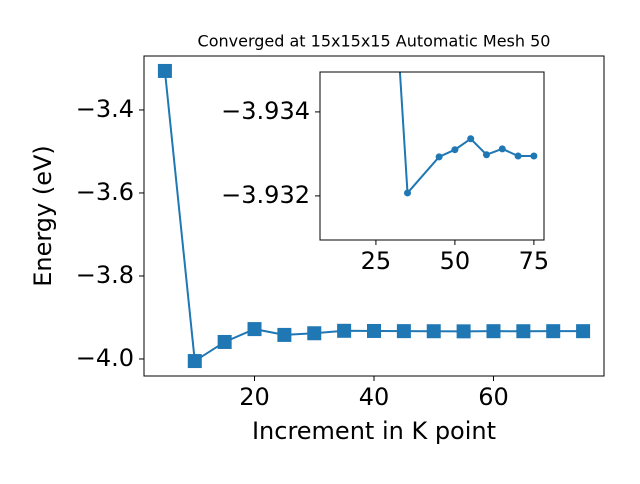 This screenshot has height=484, width=640. What do you see at coordinates (374, 431) in the screenshot?
I see `x-axis-label: Increment in K point` at bounding box center [374, 431].